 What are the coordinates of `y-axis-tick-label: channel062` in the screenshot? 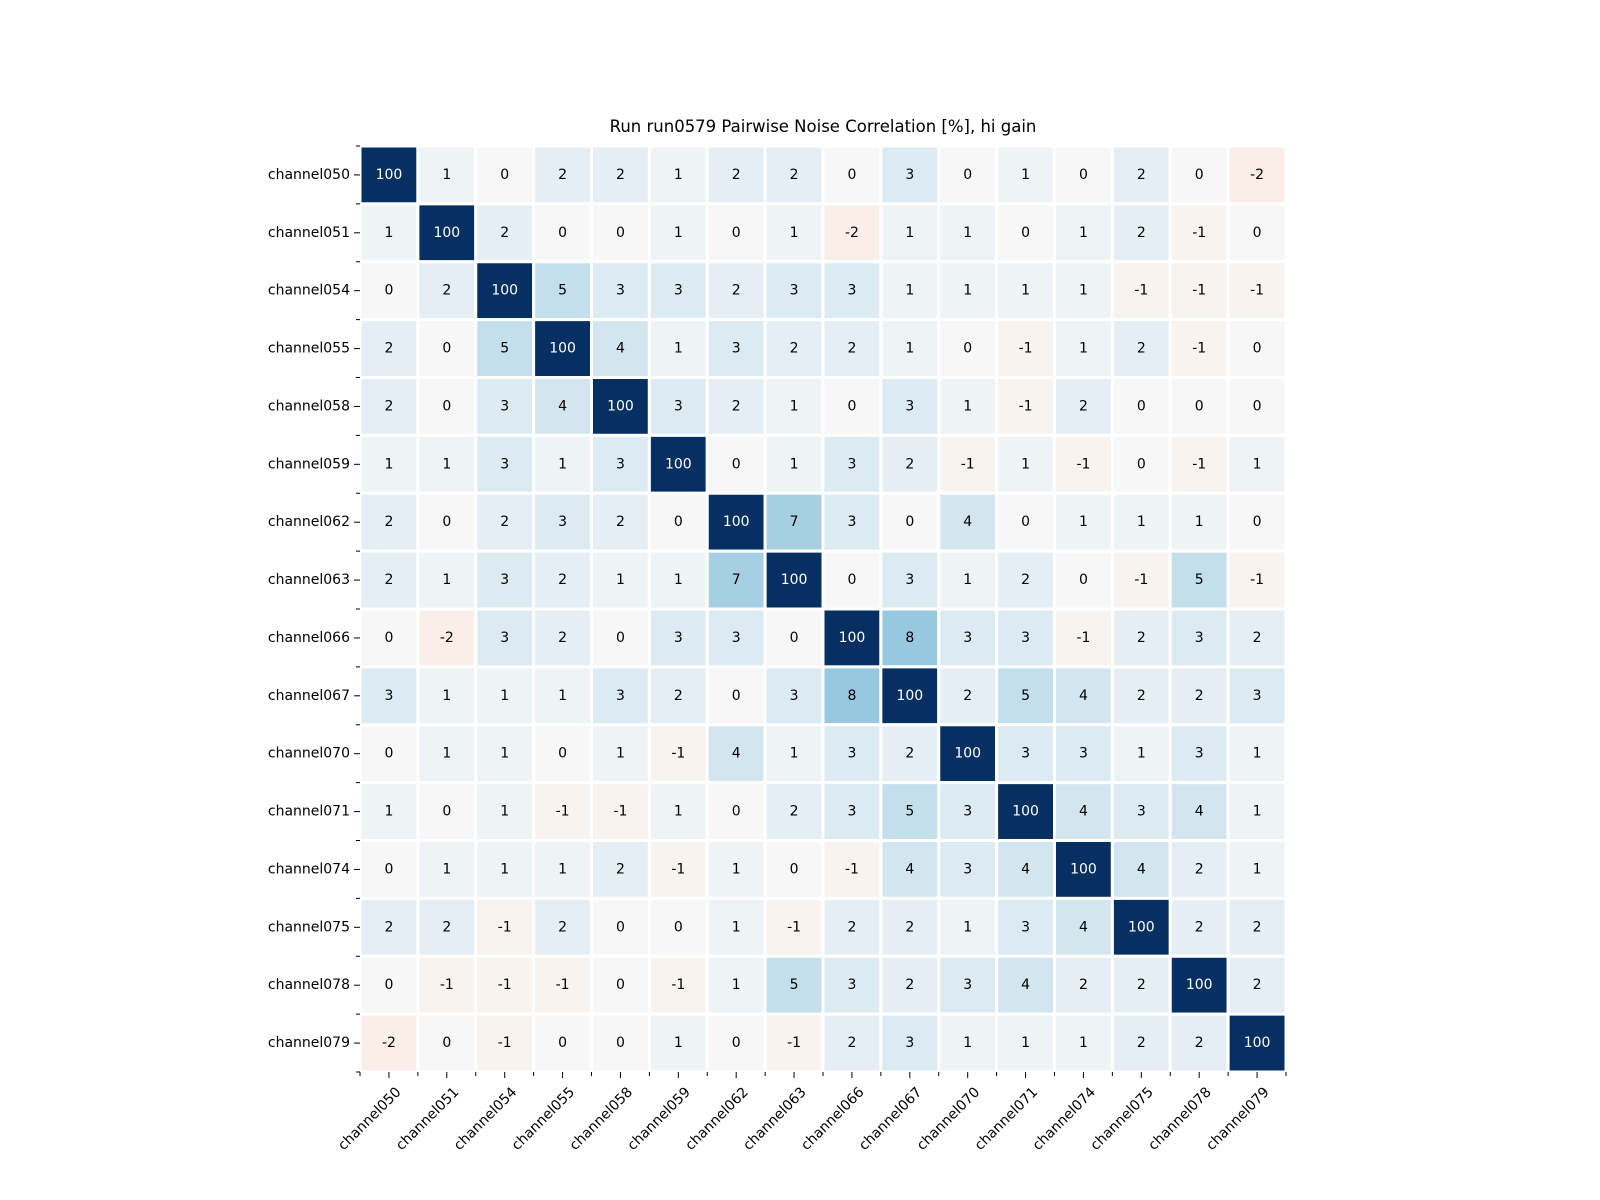 It's located at (309, 522).